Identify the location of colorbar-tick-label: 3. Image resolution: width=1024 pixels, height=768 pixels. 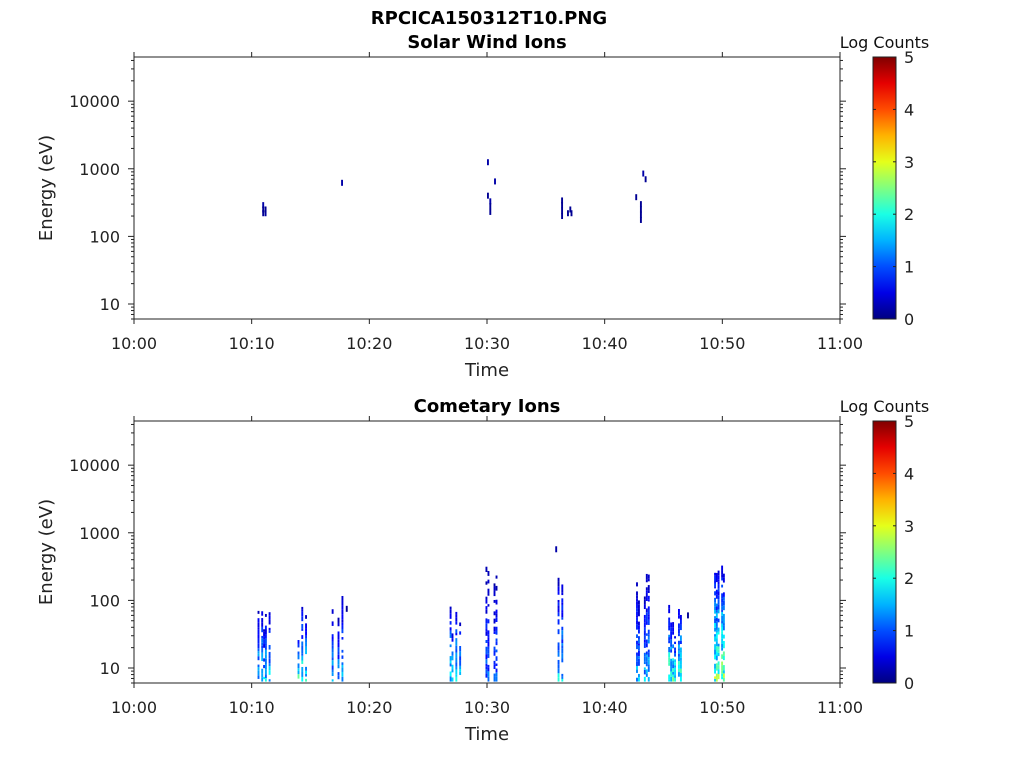
(909, 162).